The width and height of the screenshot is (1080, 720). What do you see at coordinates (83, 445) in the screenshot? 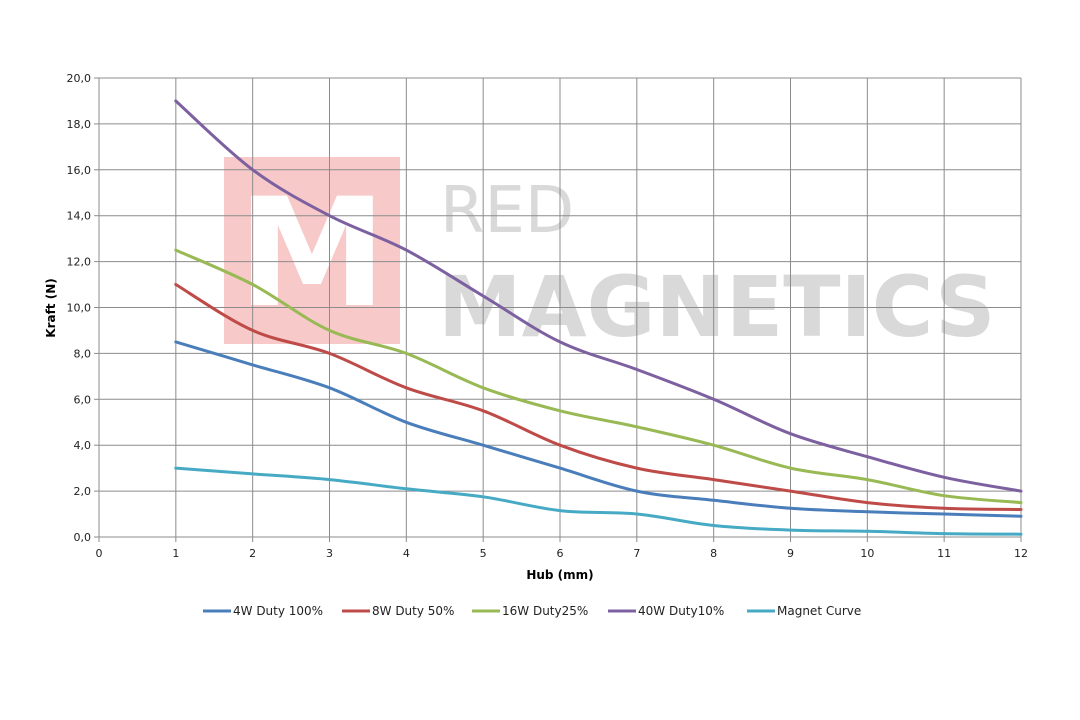
I see `y-tick-label: 4,0` at bounding box center [83, 445].